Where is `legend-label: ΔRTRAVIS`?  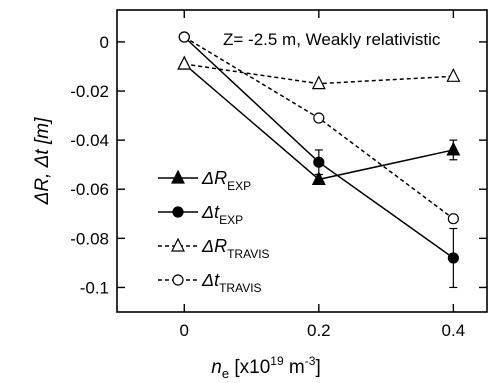
legend-label: ΔRTRAVIS is located at coordinates (235, 248).